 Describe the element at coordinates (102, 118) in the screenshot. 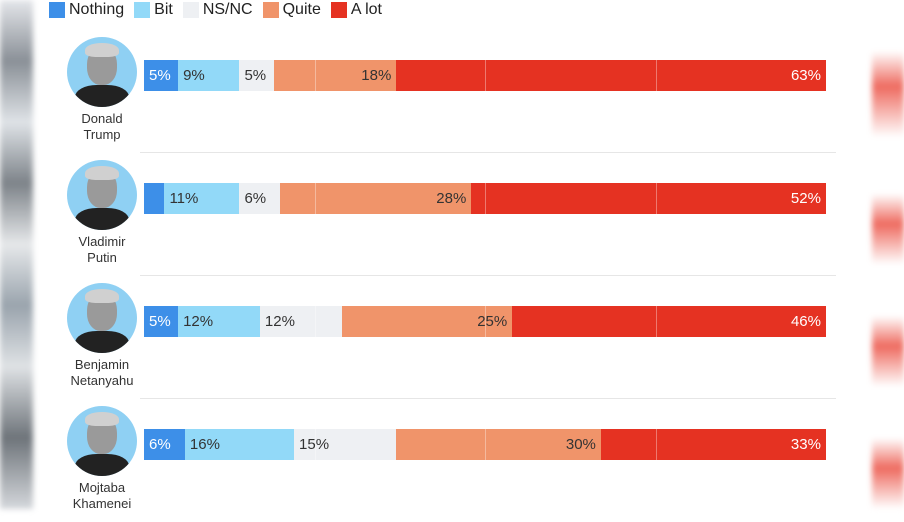

I see `category-label-line: Donald` at that location.